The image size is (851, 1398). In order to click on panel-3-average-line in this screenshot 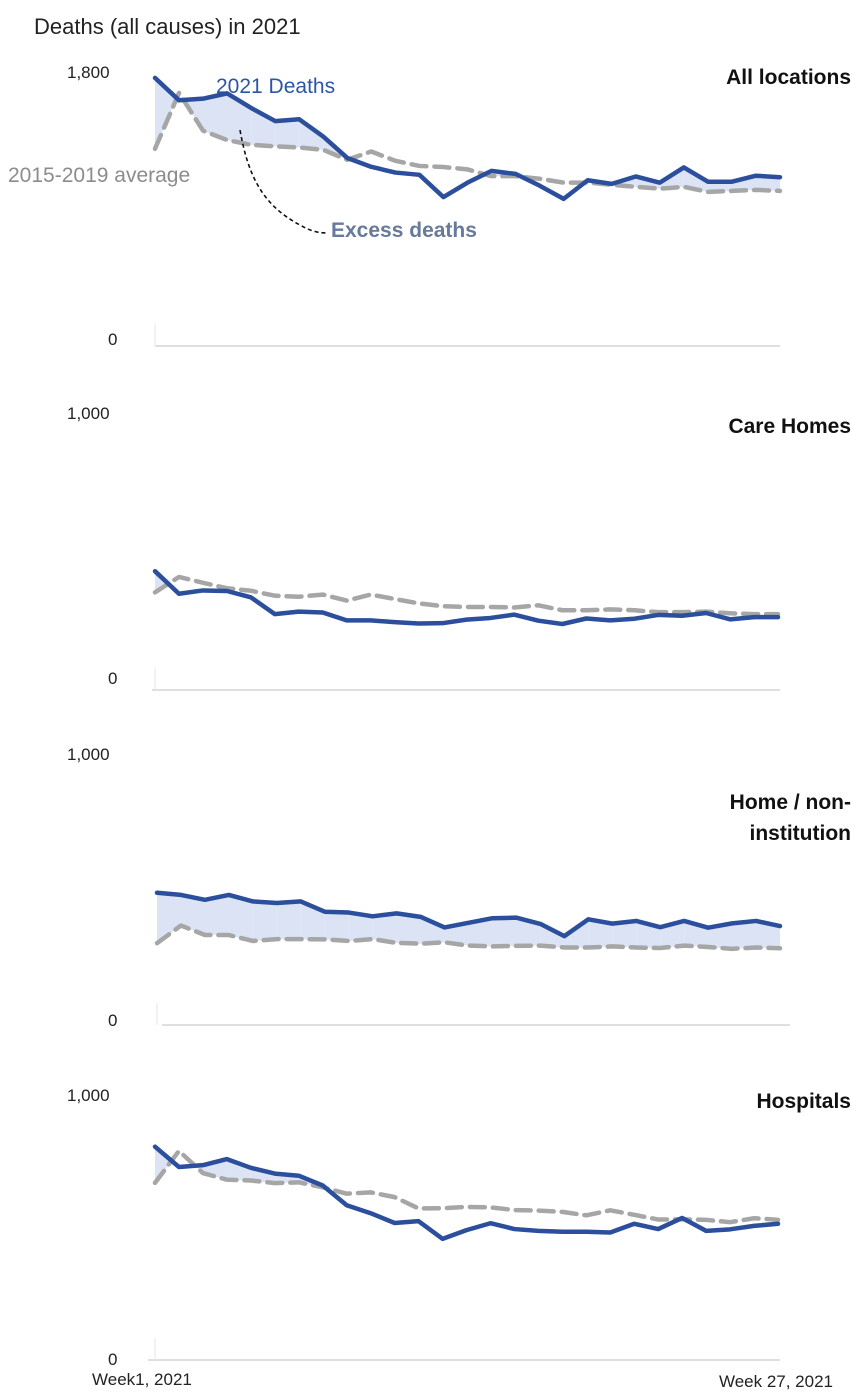, I will do `click(468, 937)`.